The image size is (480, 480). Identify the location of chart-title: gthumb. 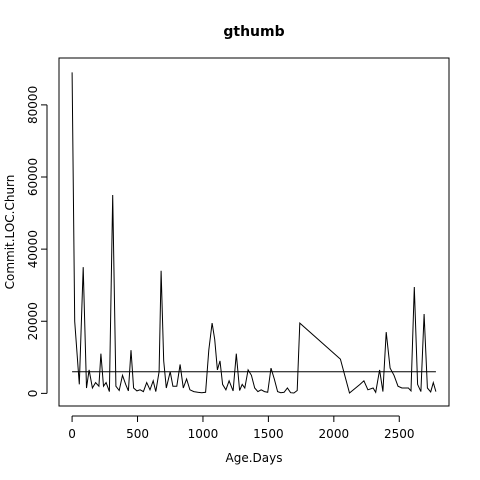
(253, 32).